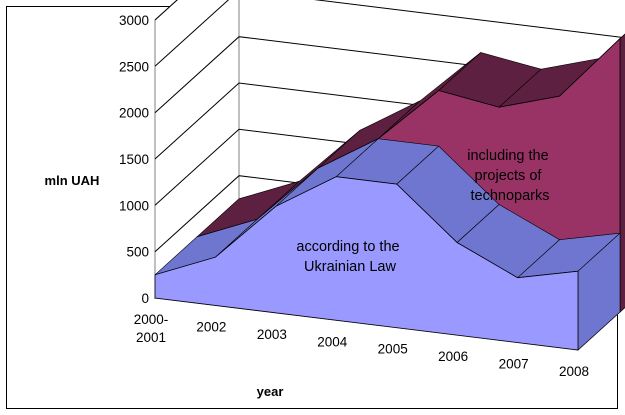 The width and height of the screenshot is (625, 415). Describe the element at coordinates (393, 349) in the screenshot. I see `x-tick-label: 2005` at that location.